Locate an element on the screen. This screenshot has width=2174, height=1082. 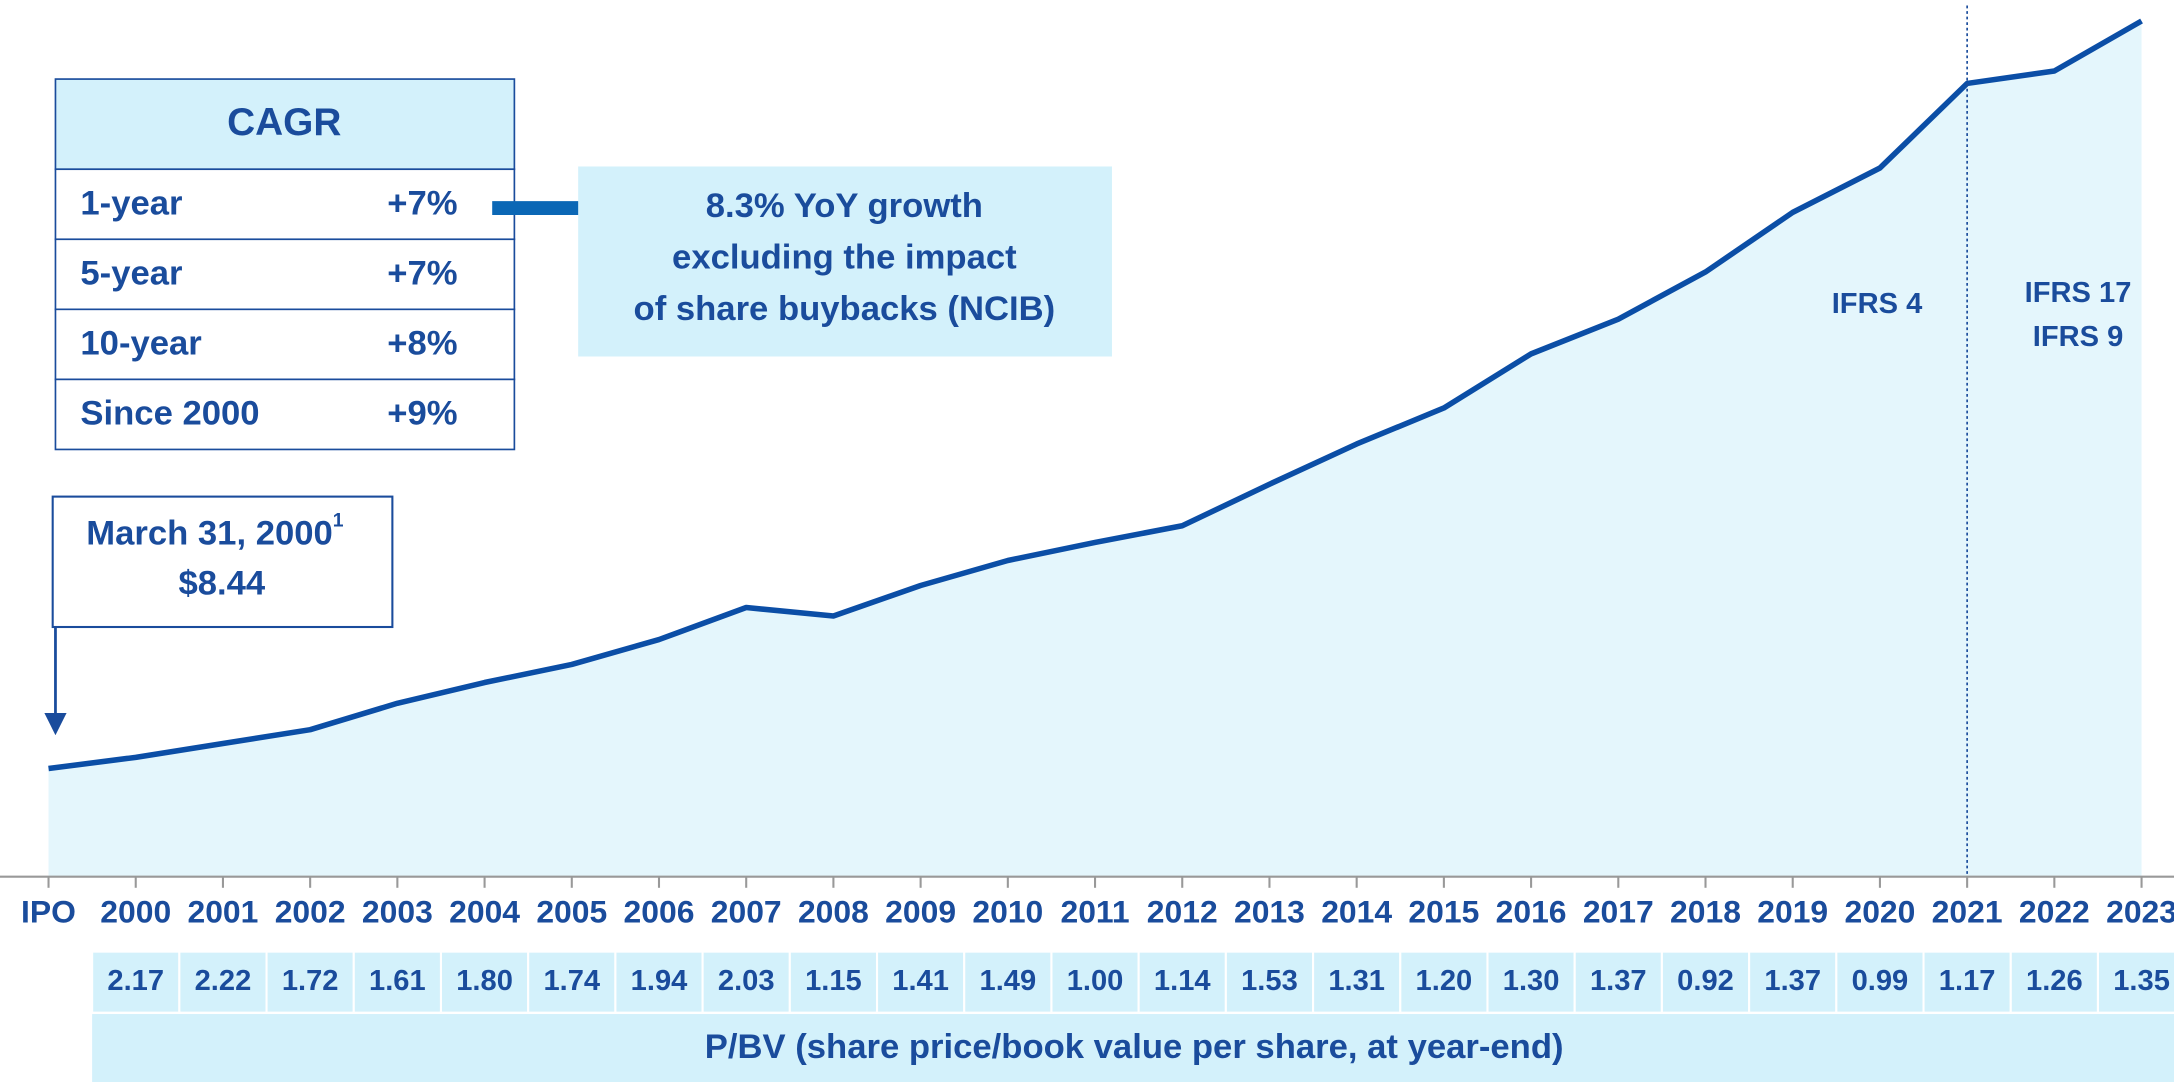
ipo-box is located at coordinates (222, 562).